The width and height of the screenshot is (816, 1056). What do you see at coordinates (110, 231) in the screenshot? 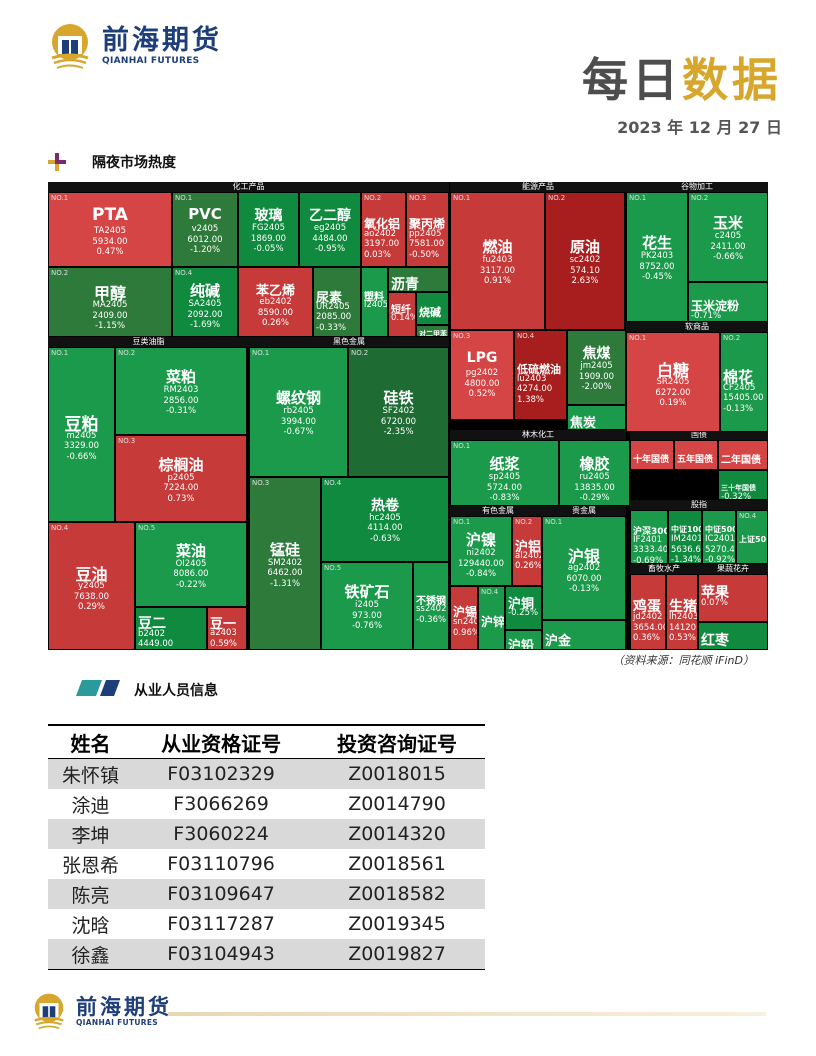
I see `heatmap-cell-code: TA2405` at bounding box center [110, 231].